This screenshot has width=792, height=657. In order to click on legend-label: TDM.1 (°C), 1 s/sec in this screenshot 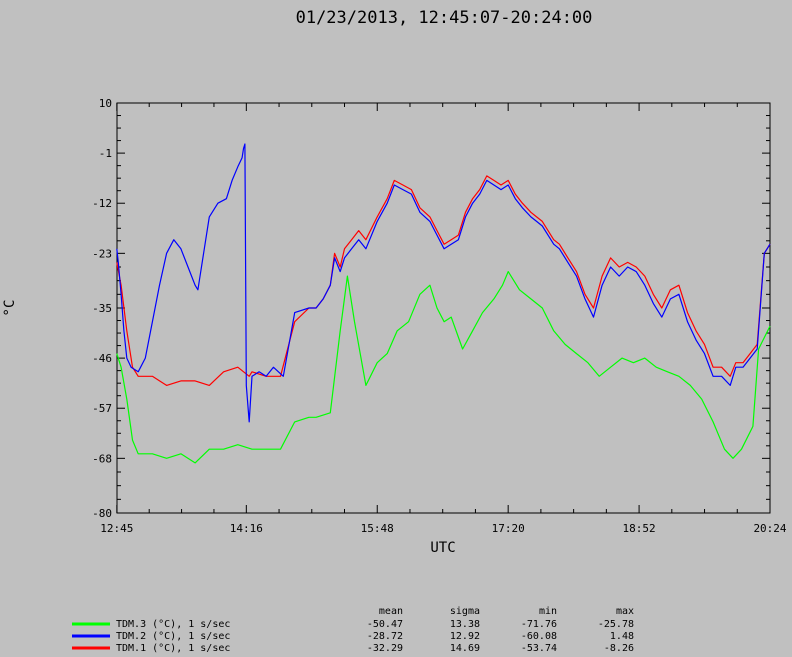, I will do `click(173, 648)`.